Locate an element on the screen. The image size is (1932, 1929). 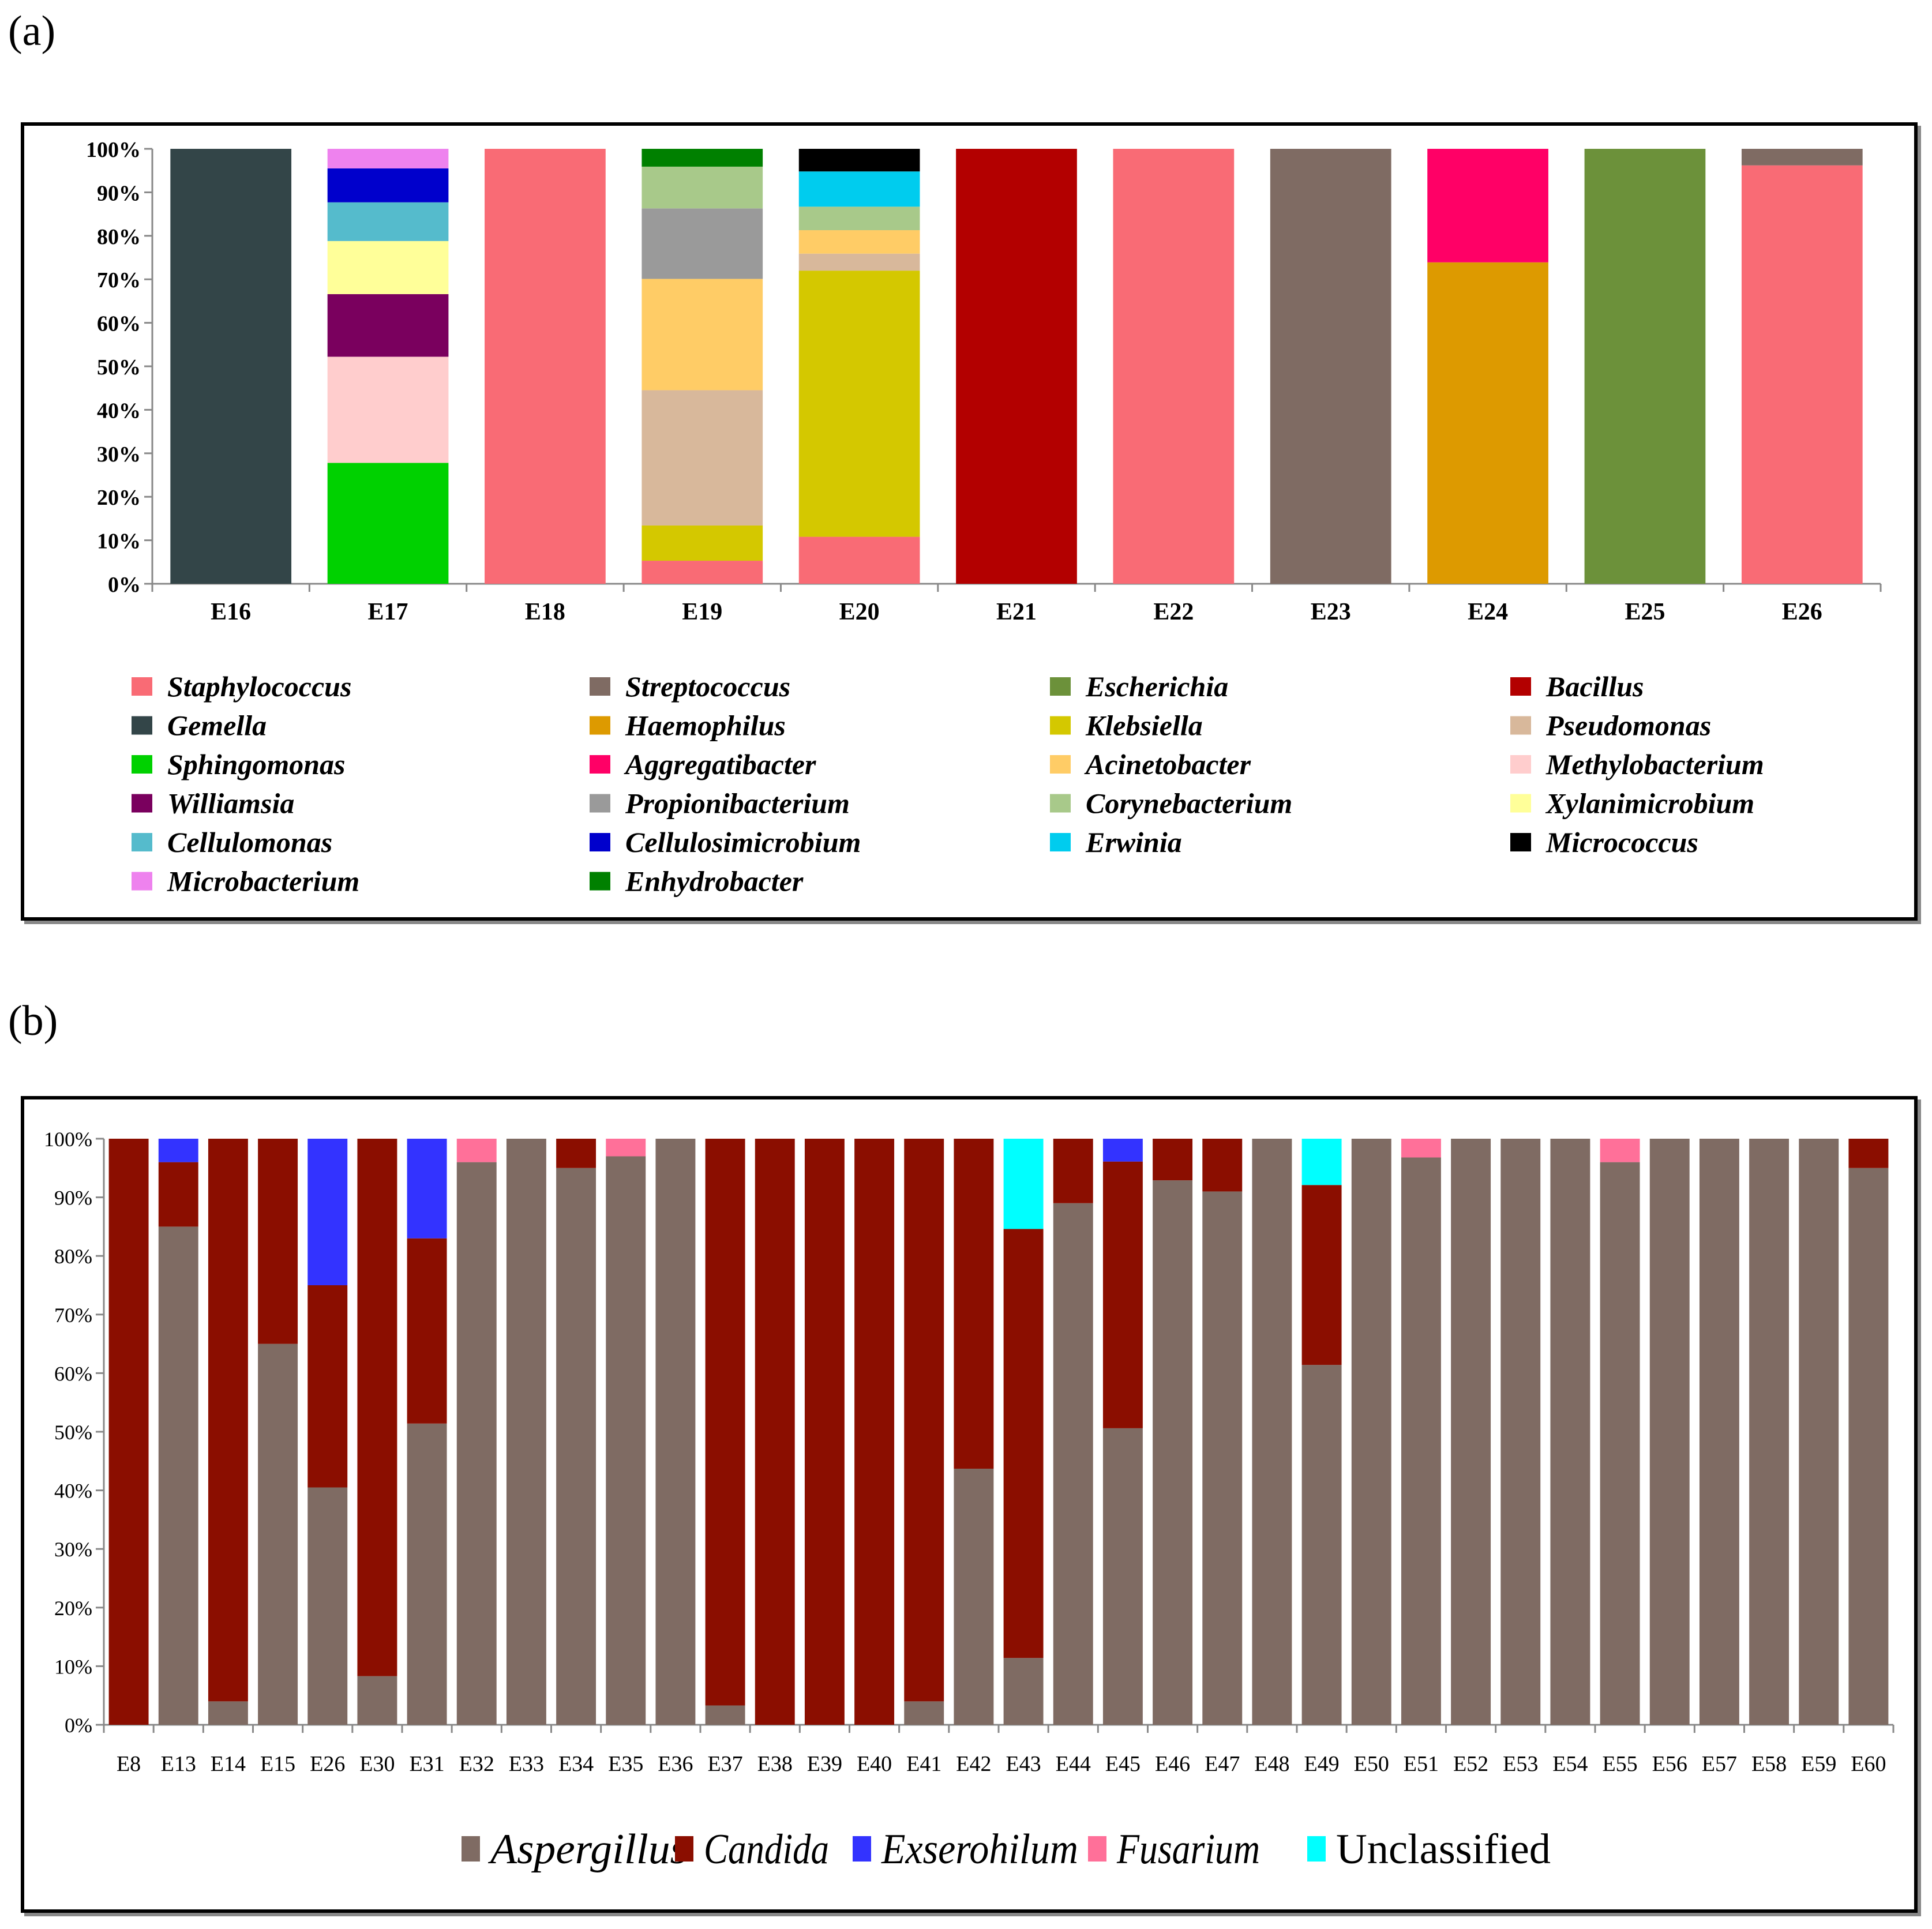
chart-a-legend-swatch-haemophilus is located at coordinates (600, 725).